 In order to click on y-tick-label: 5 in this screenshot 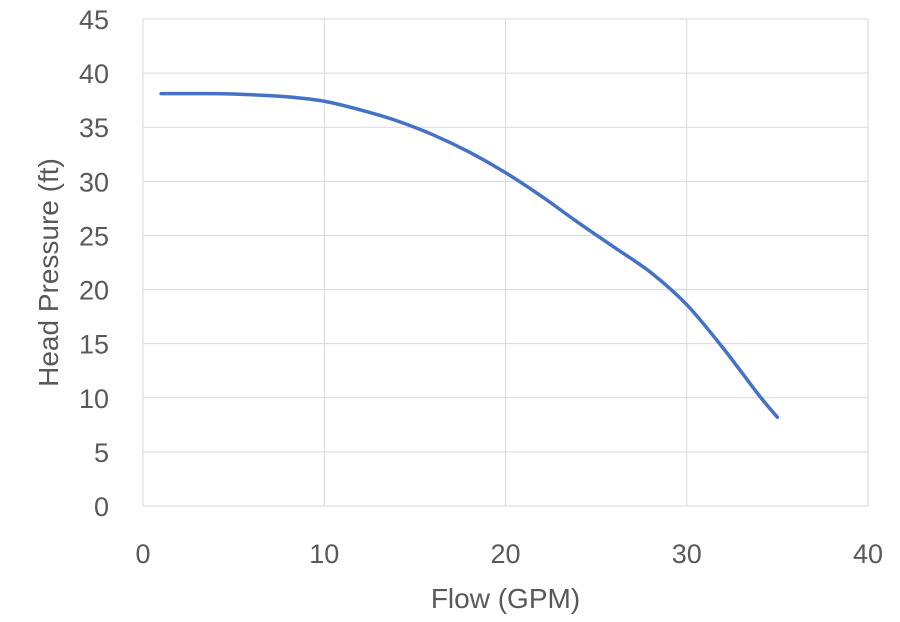, I will do `click(101, 453)`.